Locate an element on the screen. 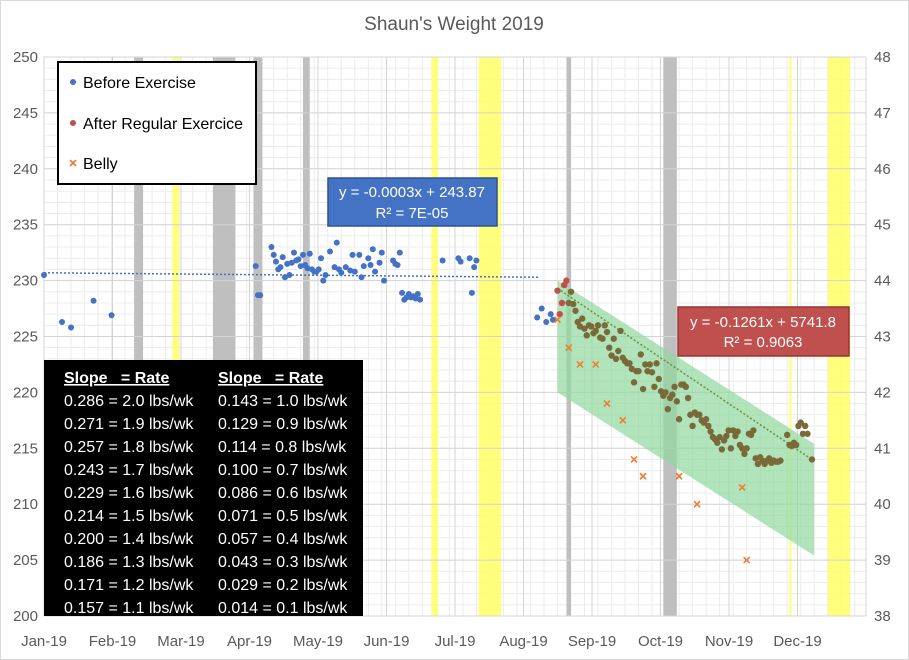 The width and height of the screenshot is (909, 660). before-trendline is located at coordinates (291, 275).